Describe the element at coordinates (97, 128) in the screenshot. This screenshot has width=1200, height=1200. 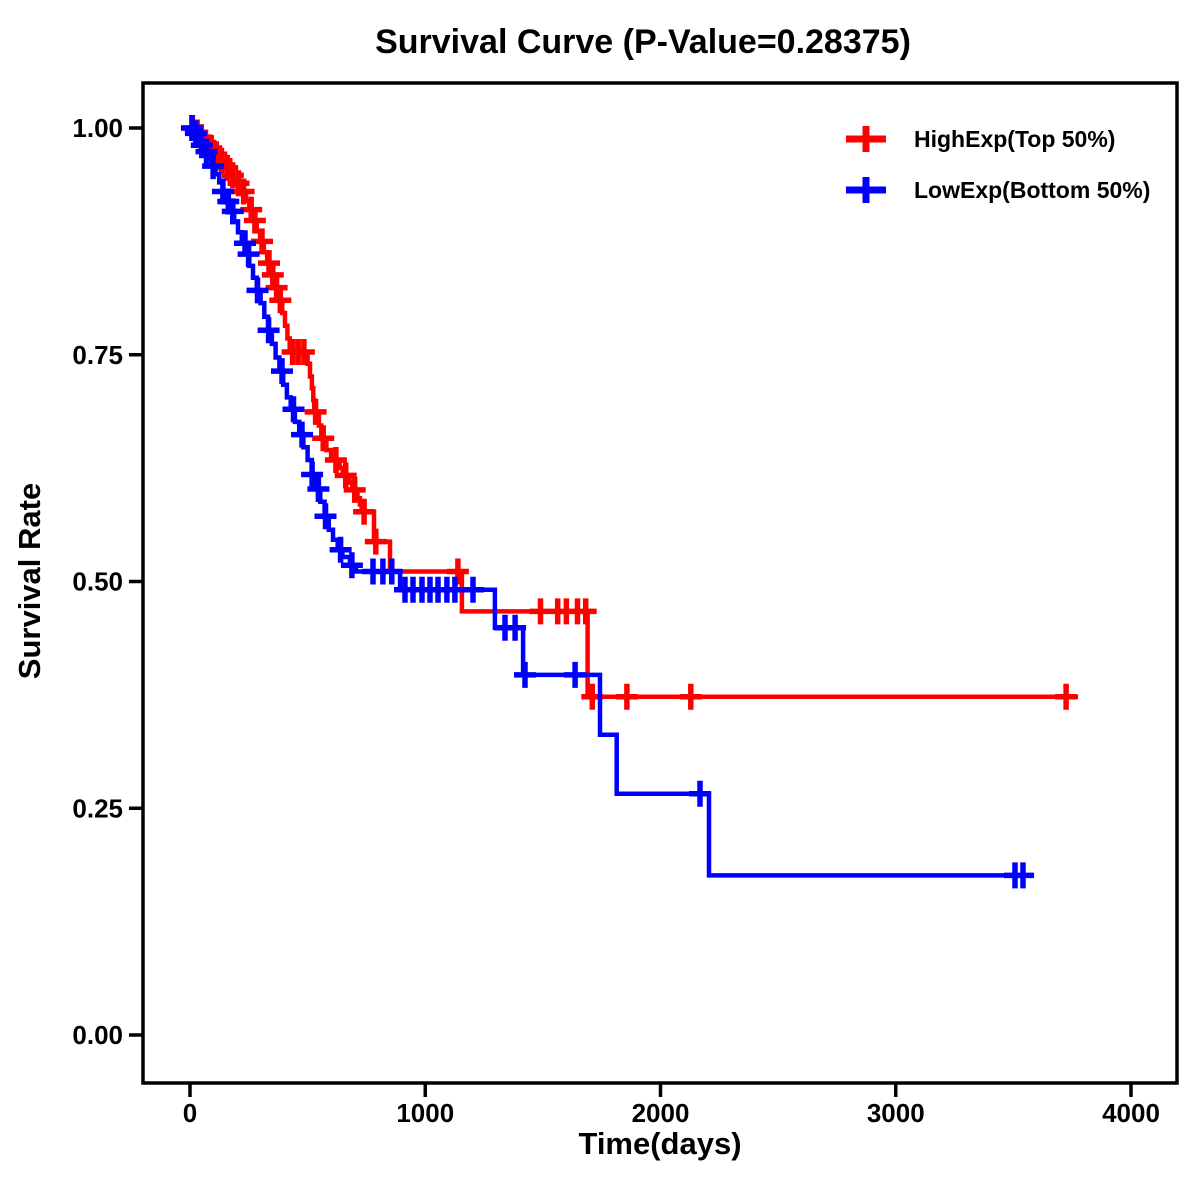
I see `y-axis-tick-label: 1.00` at that location.